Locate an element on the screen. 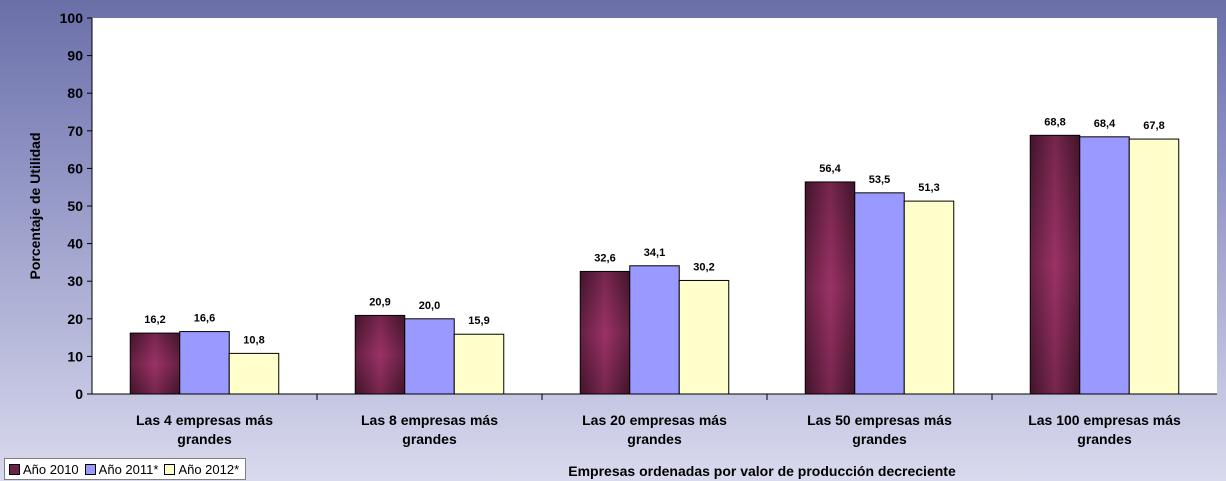 This screenshot has width=1226, height=481. category-label: Las 4 empresas más grandes is located at coordinates (204, 429).